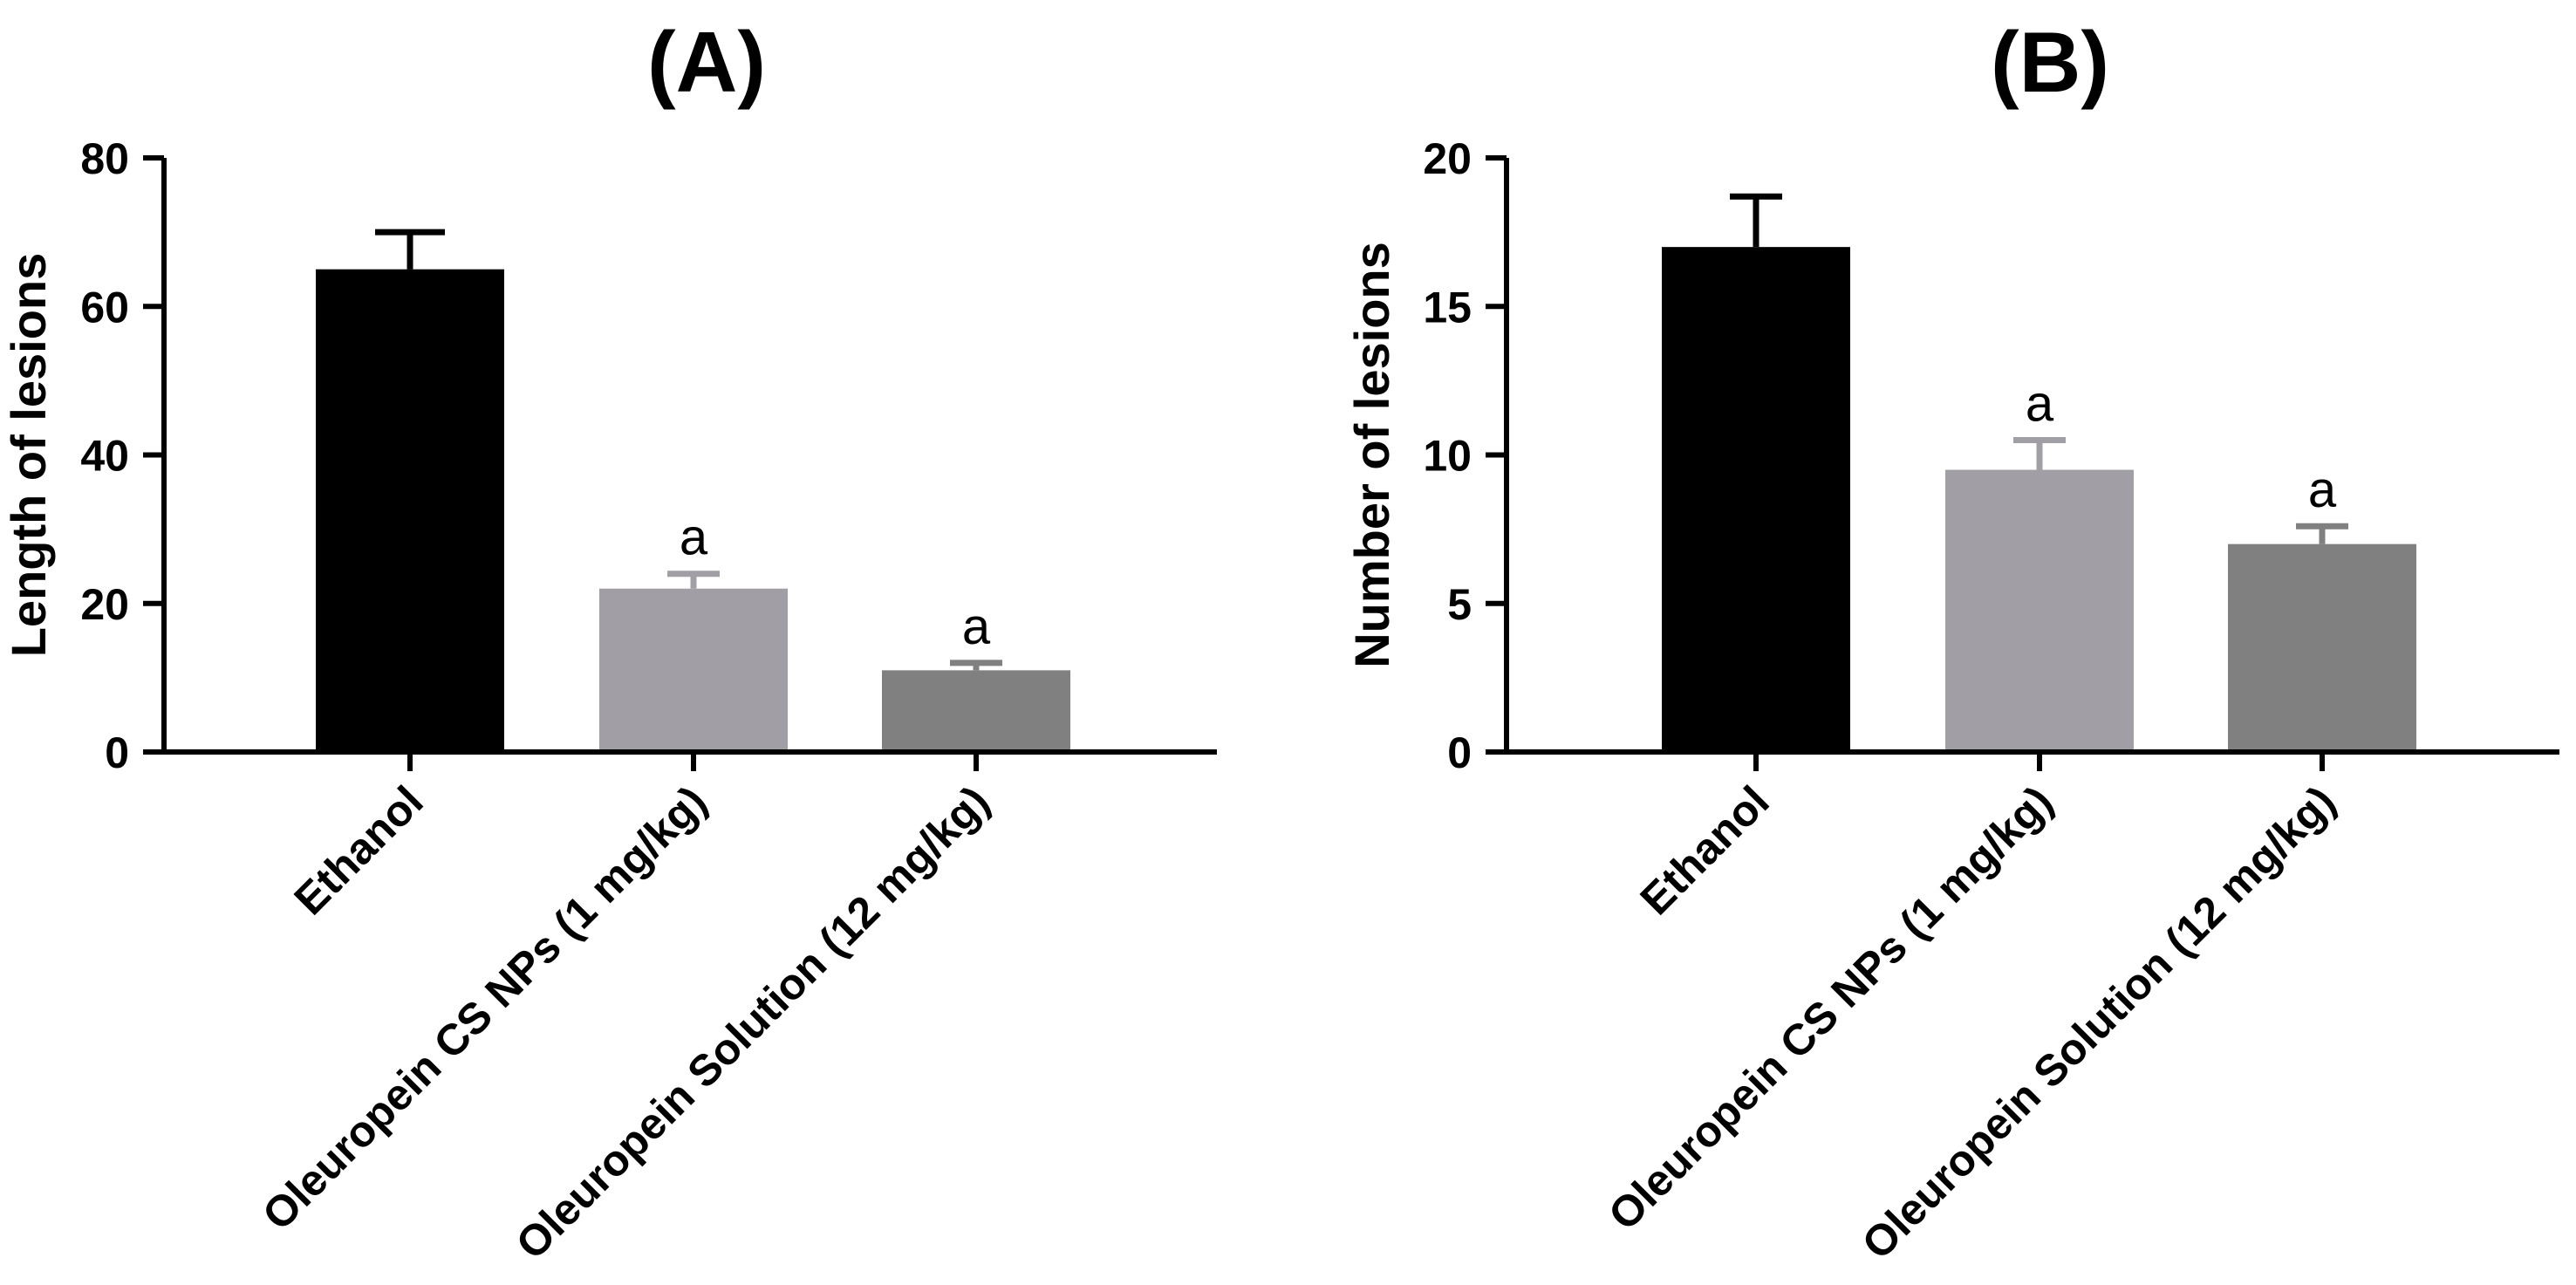 The width and height of the screenshot is (2576, 1285). I want to click on panel-label: (B), so click(2050, 62).